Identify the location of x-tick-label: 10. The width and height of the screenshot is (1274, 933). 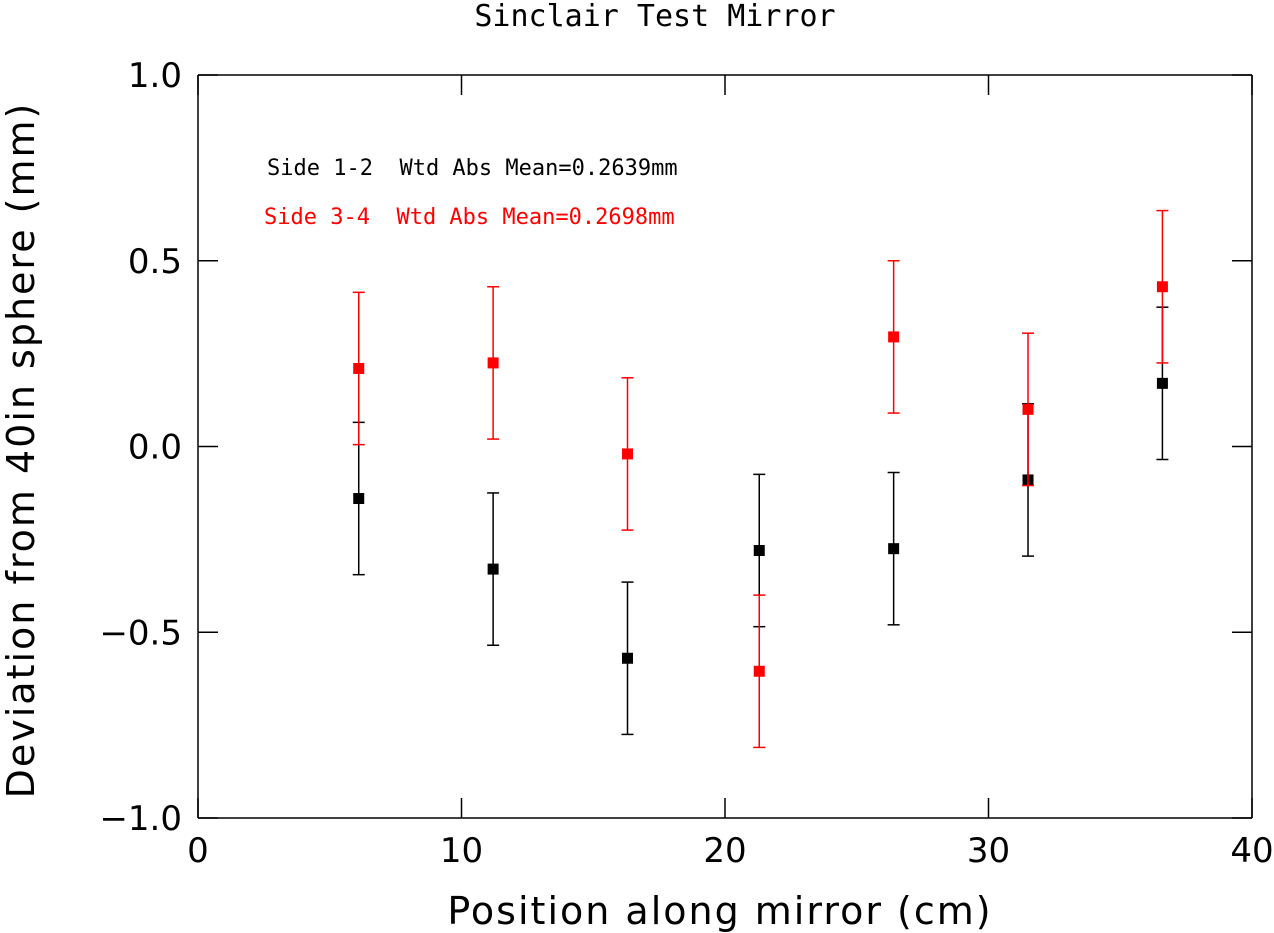
(461, 851).